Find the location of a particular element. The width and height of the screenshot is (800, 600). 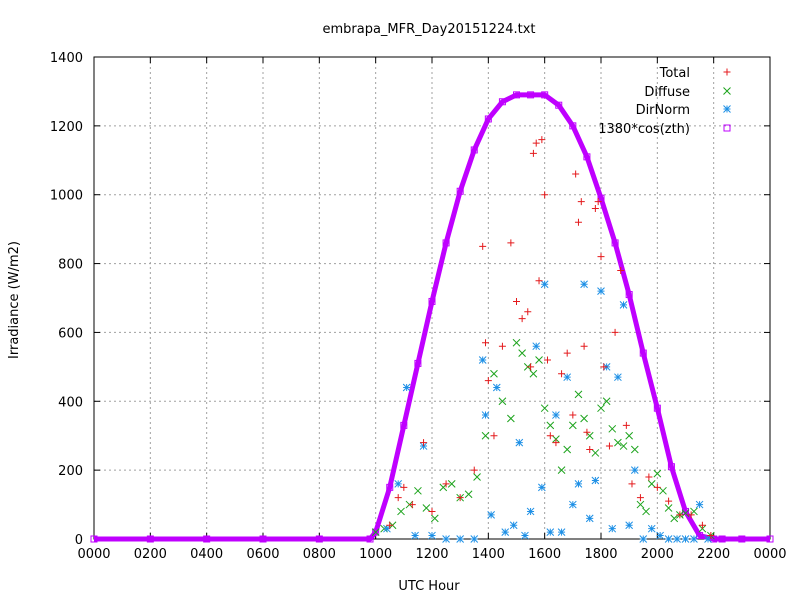

legend: Total Diffuse DirNorm 1380*cos(zth) is located at coordinates (664, 101).